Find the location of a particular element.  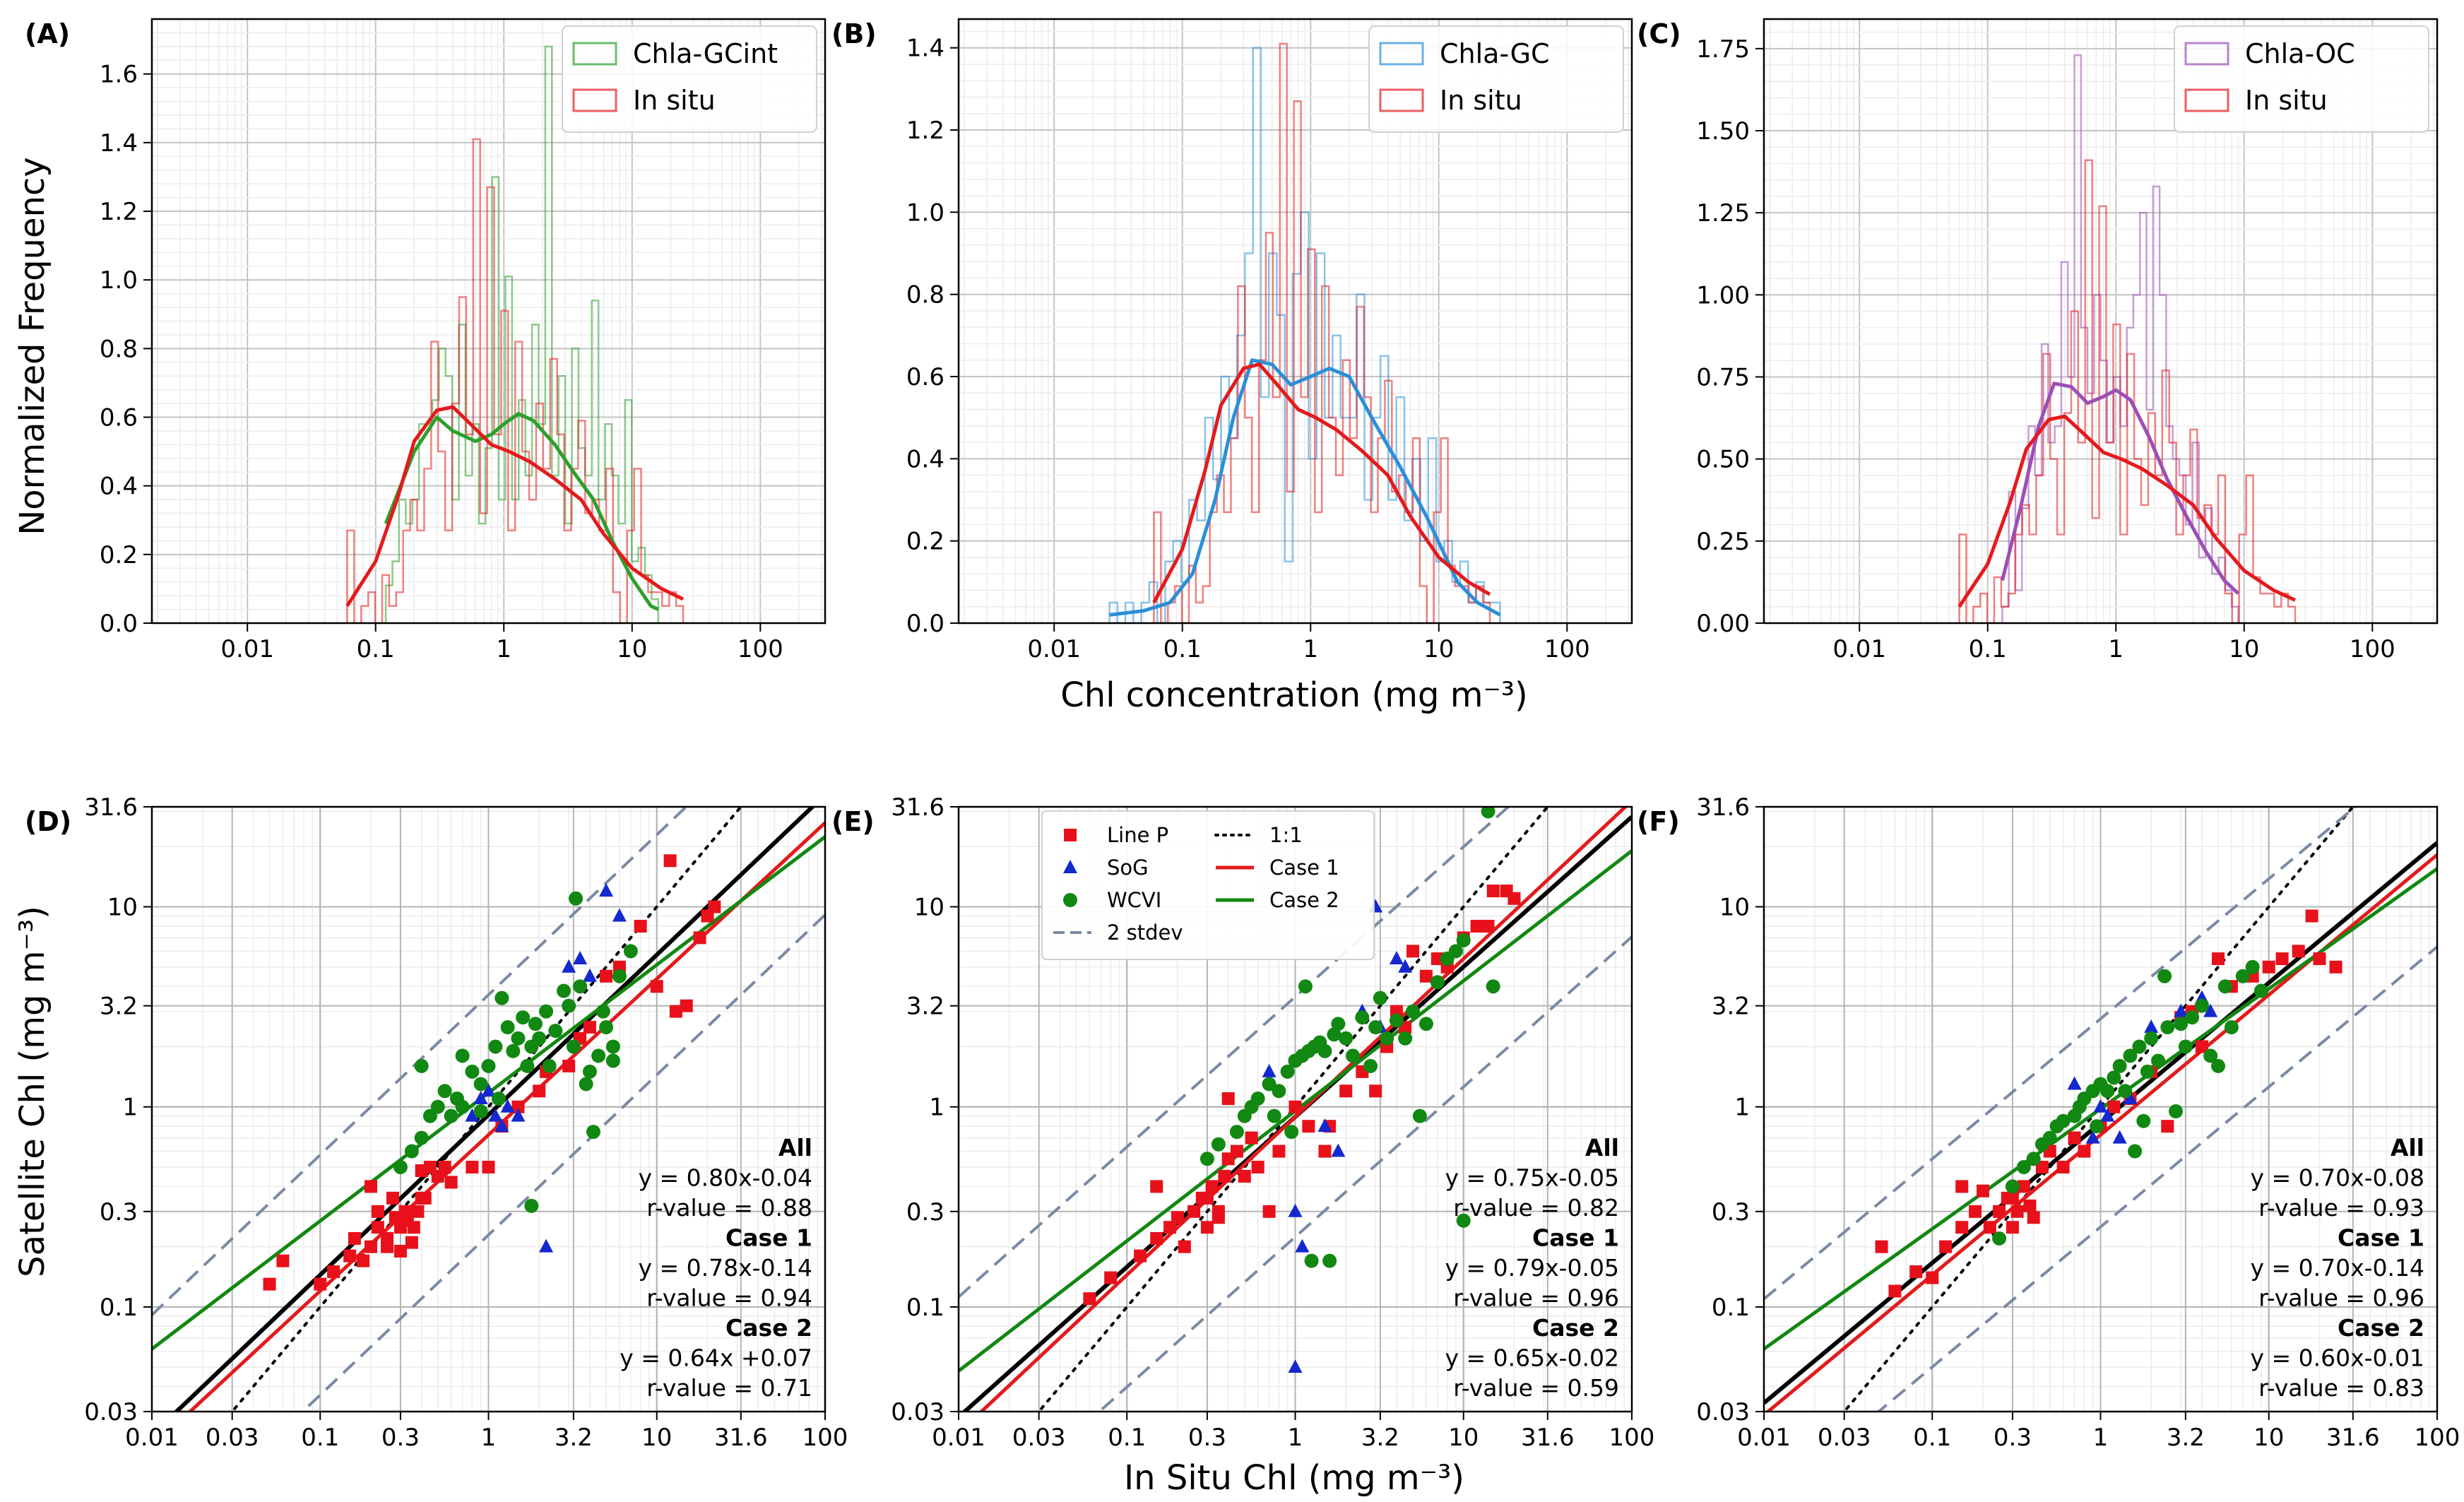

y-axis-title-top: Normalized Frequency is located at coordinates (32, 346).